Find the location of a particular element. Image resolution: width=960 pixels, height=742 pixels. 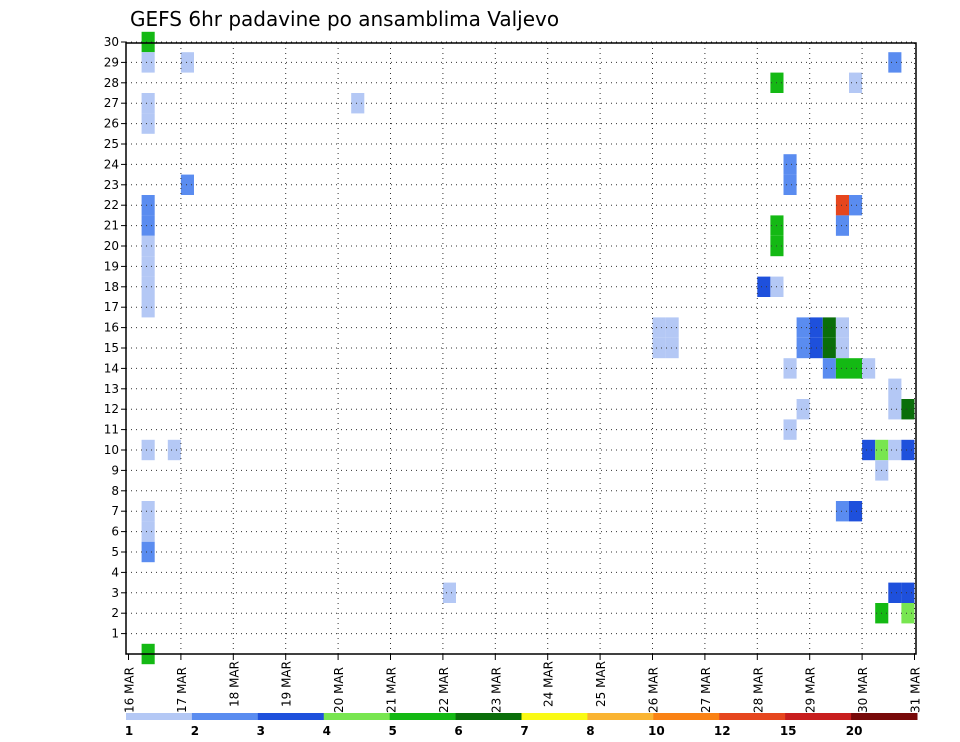

colorbar-label: 5 is located at coordinates (392, 731).